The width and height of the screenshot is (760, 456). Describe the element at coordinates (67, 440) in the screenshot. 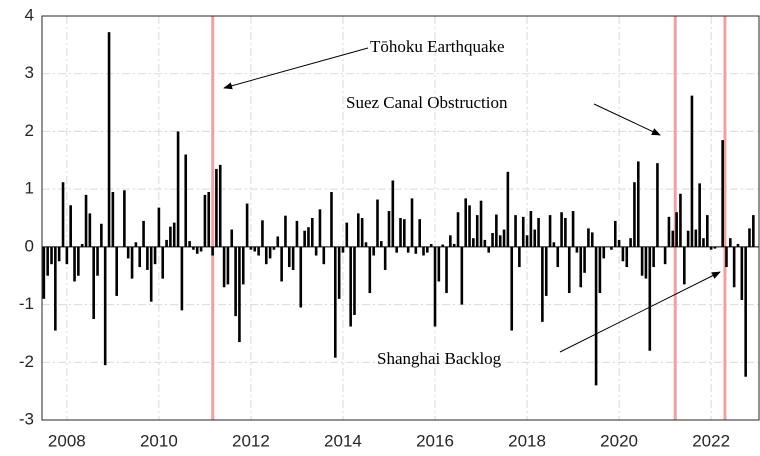

I see `x-tick-label: 2008` at that location.